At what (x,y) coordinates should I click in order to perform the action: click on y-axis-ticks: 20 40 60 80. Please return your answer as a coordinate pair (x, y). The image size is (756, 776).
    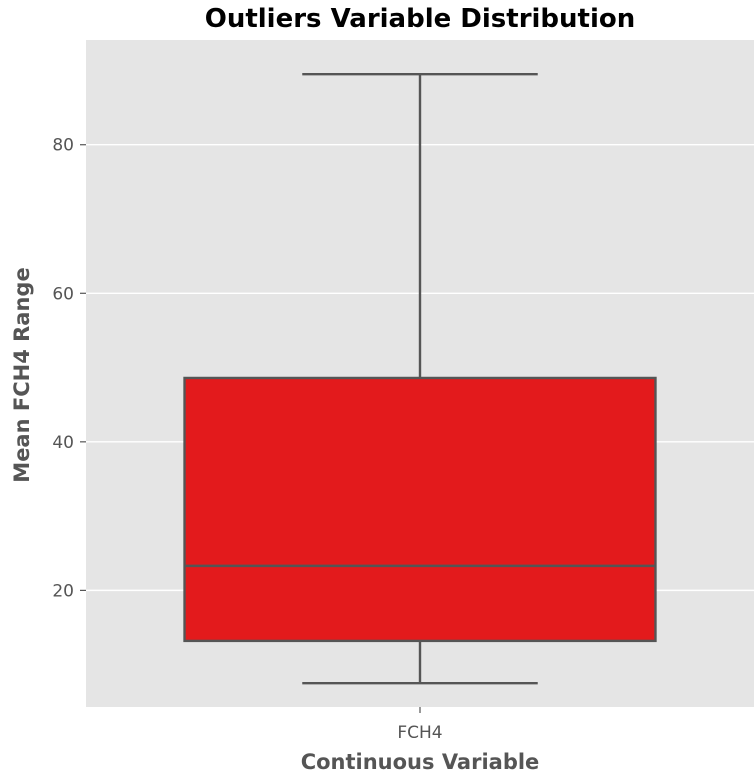
    Looking at the image, I should click on (69, 368).